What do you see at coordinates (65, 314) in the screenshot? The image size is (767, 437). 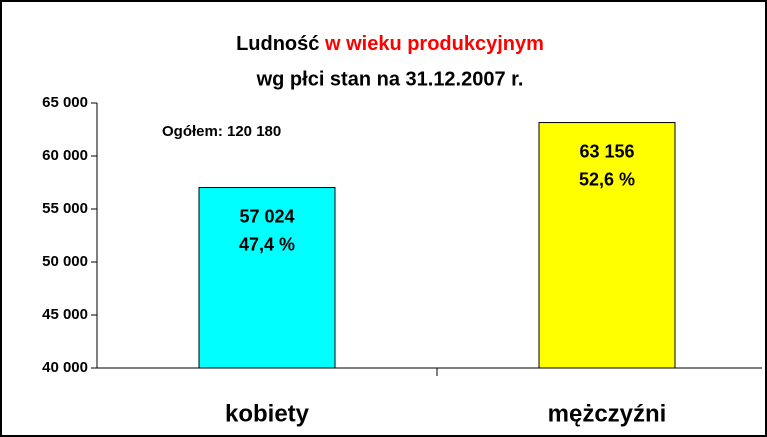 I see `y-tick-label: 45 000` at bounding box center [65, 314].